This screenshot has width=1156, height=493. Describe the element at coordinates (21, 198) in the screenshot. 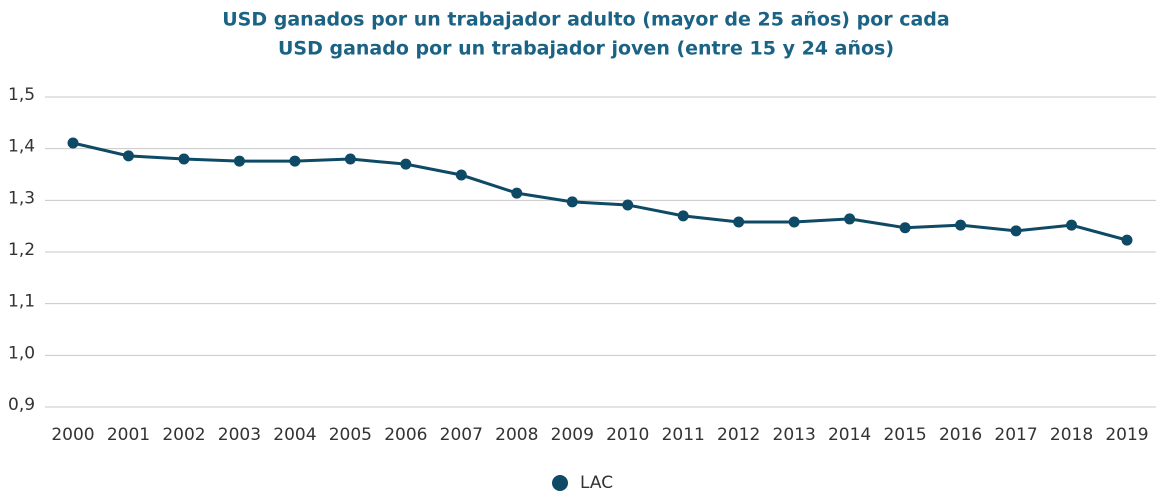

I see `y-tick-label: 1,3` at that location.